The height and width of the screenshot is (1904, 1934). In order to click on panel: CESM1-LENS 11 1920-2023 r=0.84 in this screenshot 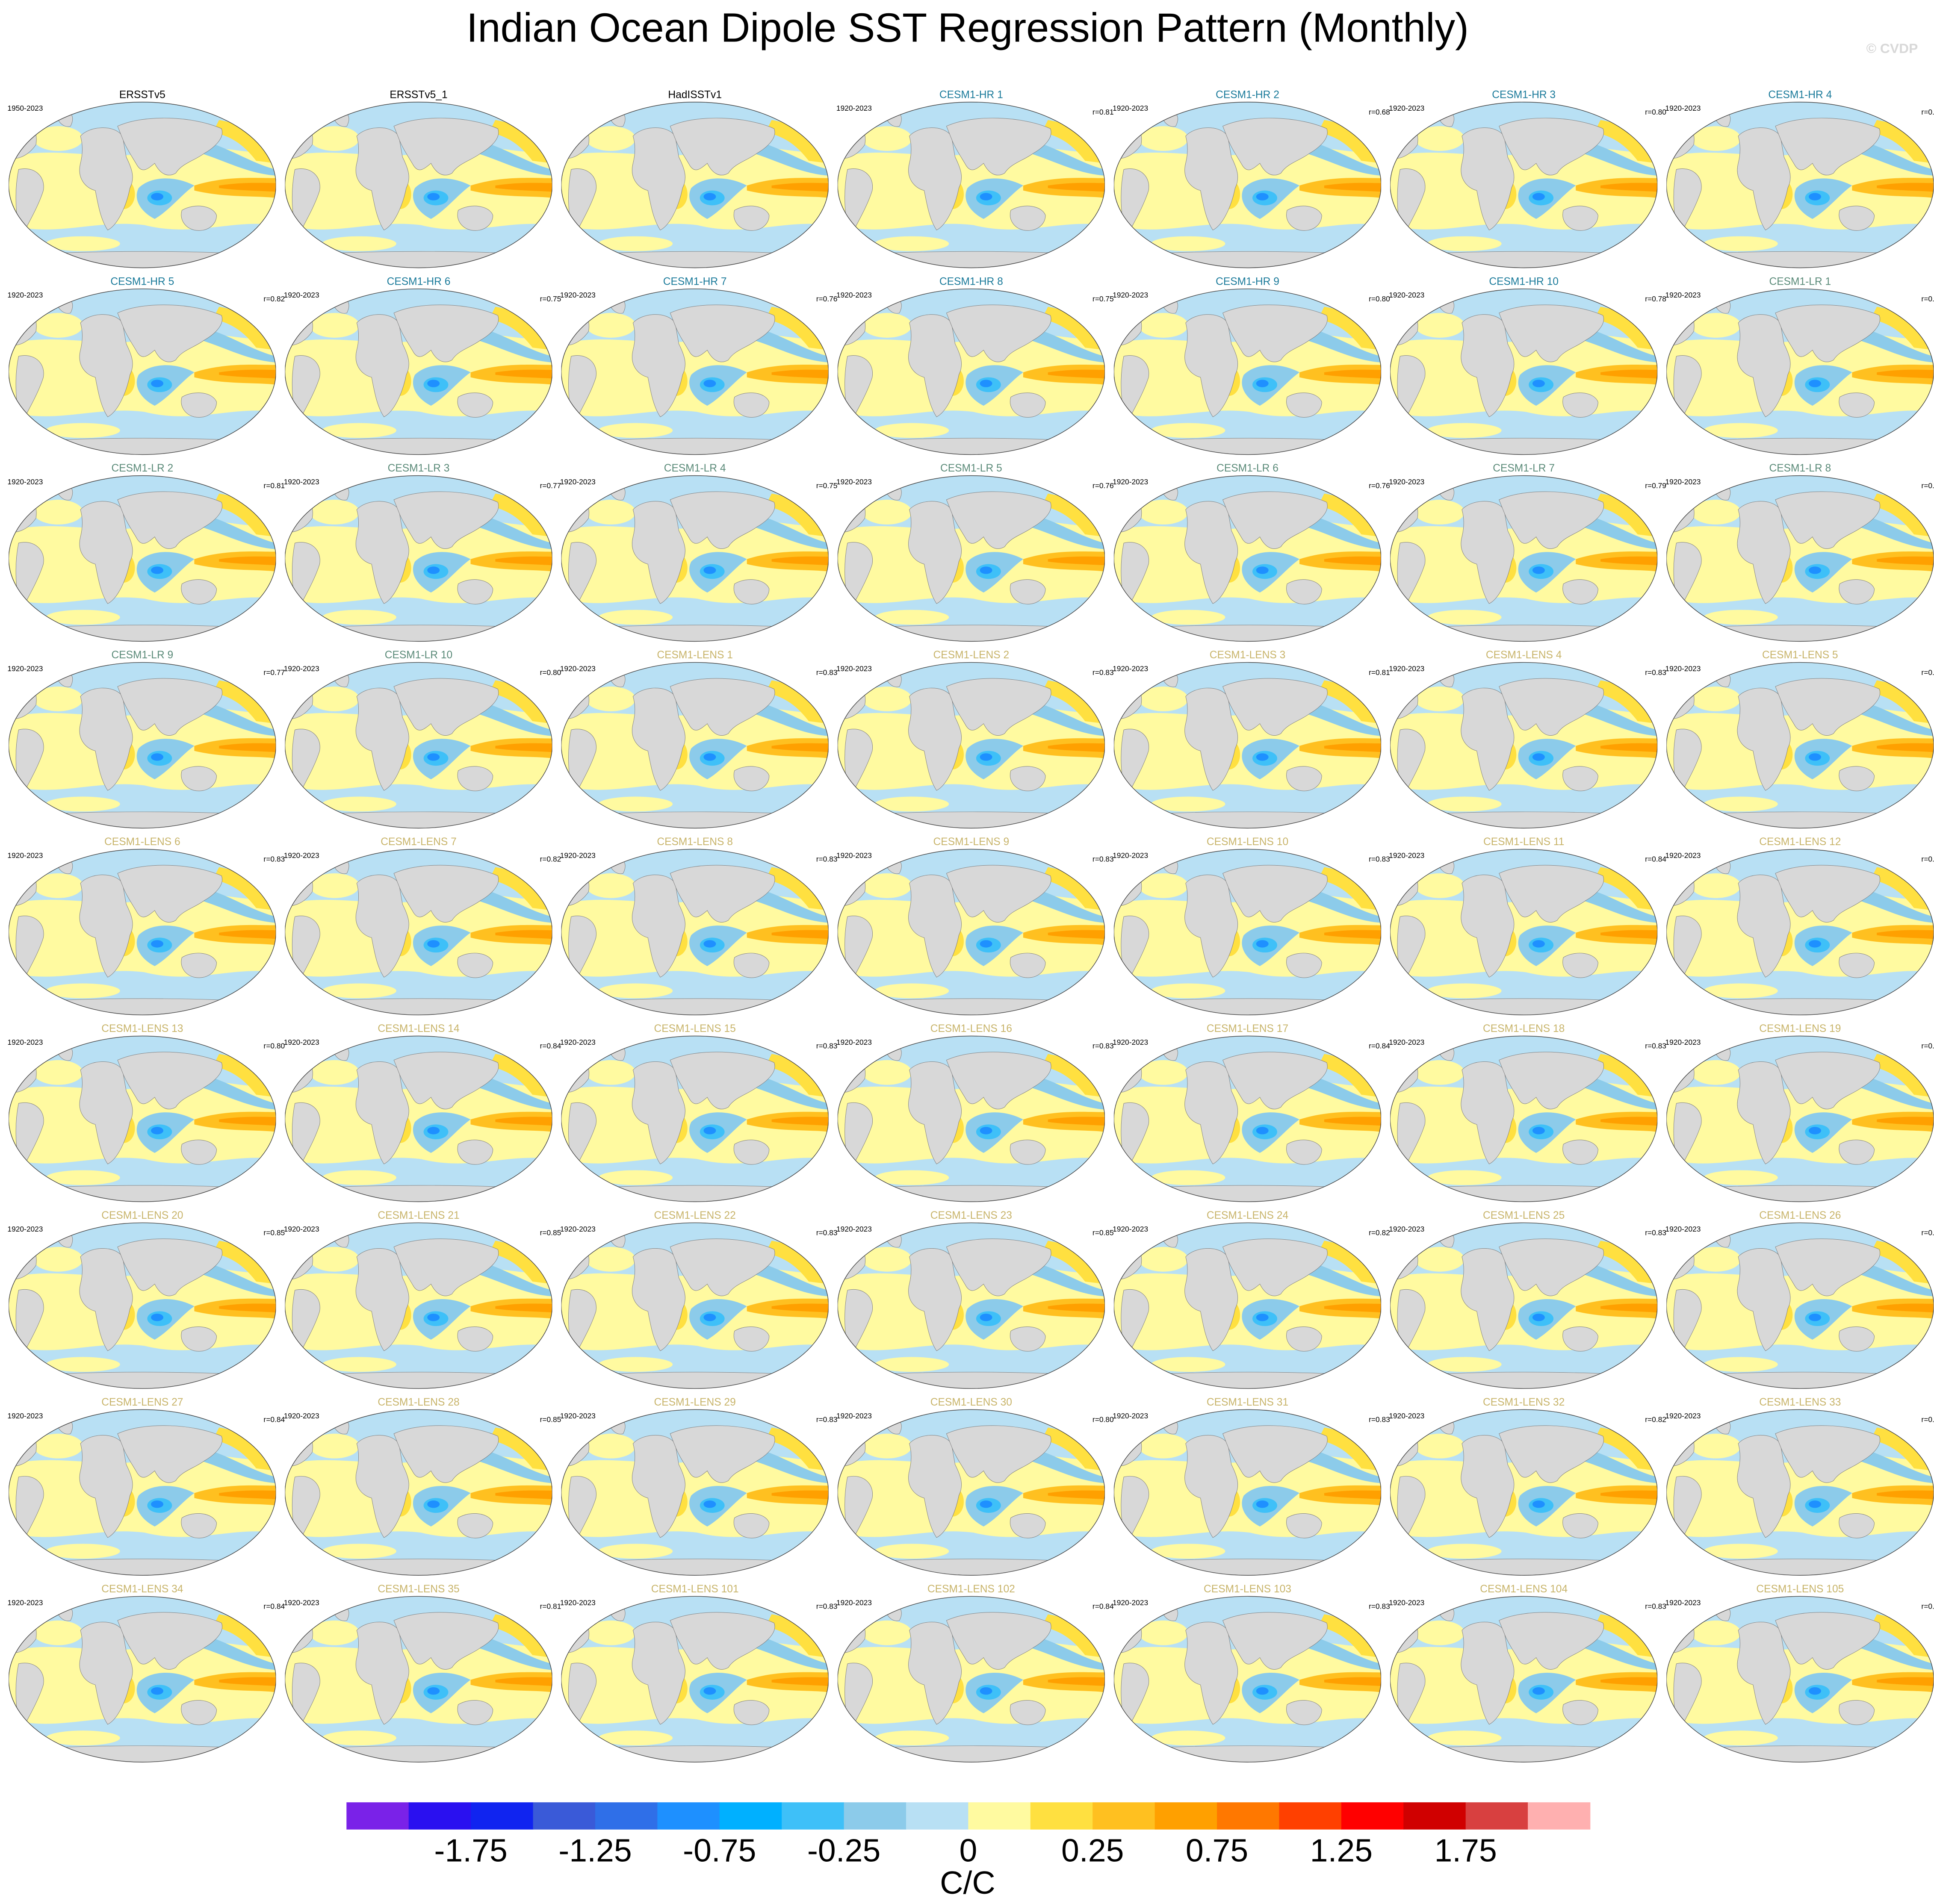, I will do `click(1527, 926)`.